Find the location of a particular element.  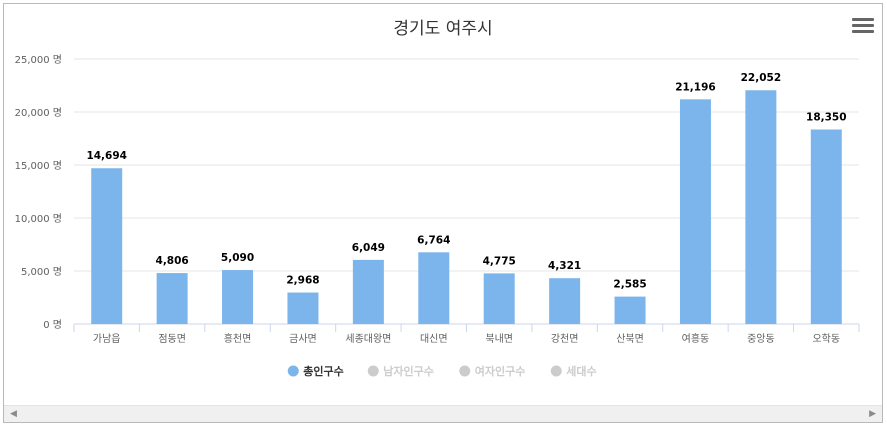

data-label: 2,585 is located at coordinates (629, 285).